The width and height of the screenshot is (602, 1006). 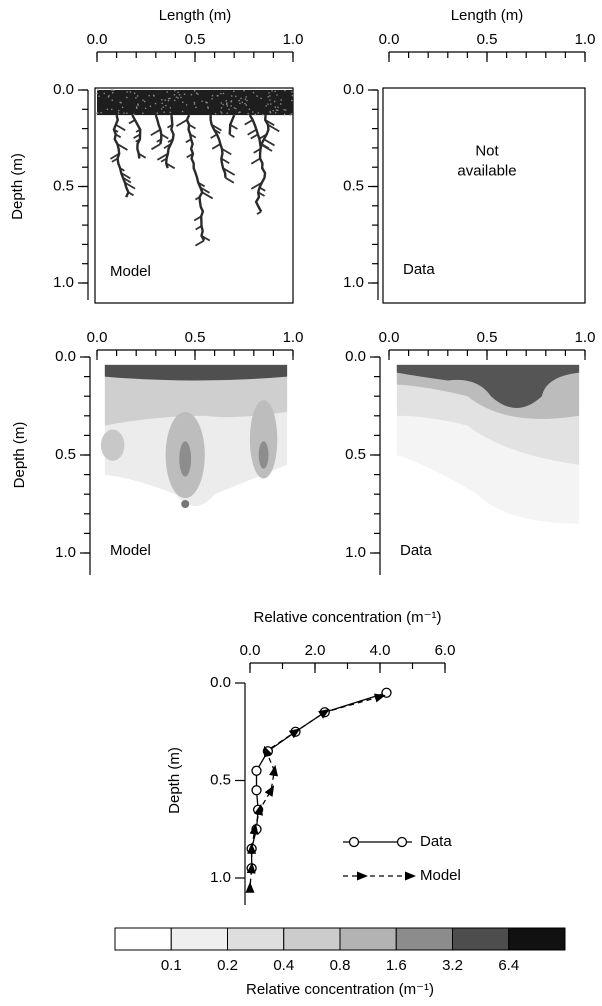 What do you see at coordinates (315, 650) in the screenshot?
I see `x-tick-label: 2.0` at bounding box center [315, 650].